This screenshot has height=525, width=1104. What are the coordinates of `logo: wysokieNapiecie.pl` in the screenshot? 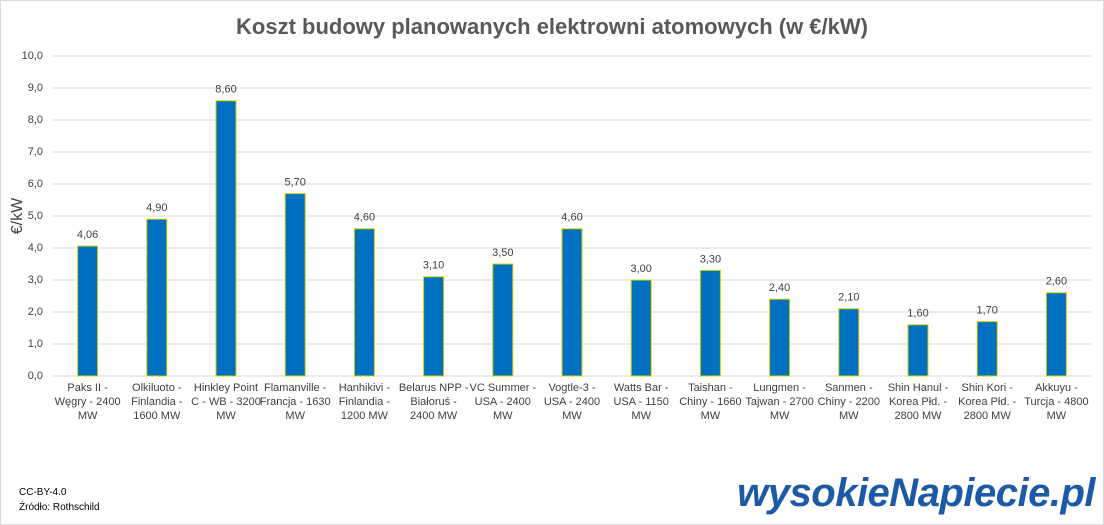 It's located at (916, 493).